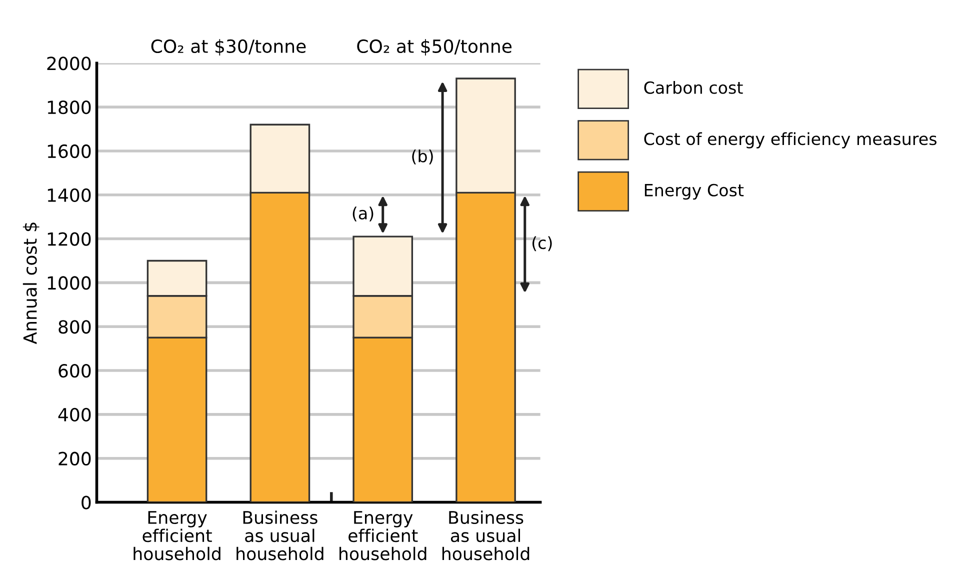 This screenshot has width=958, height=574. I want to click on y-tick-label: 1600, so click(69, 151).